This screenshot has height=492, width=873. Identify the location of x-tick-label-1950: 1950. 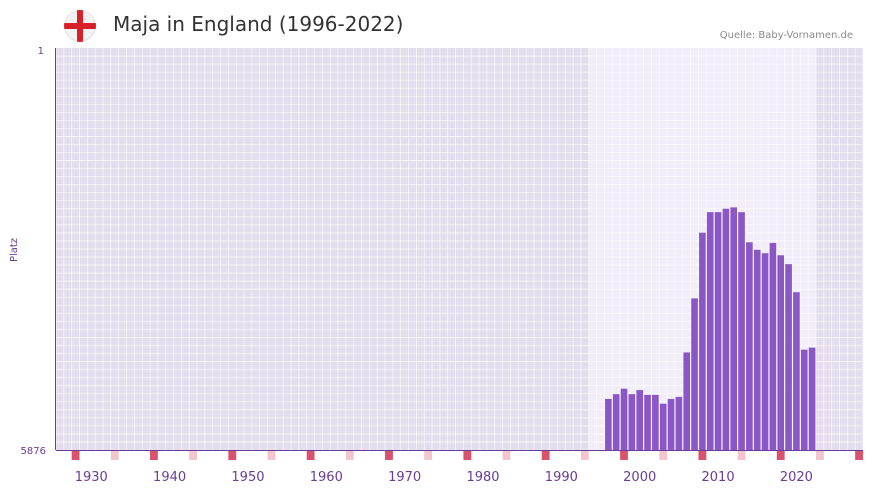
(247, 477).